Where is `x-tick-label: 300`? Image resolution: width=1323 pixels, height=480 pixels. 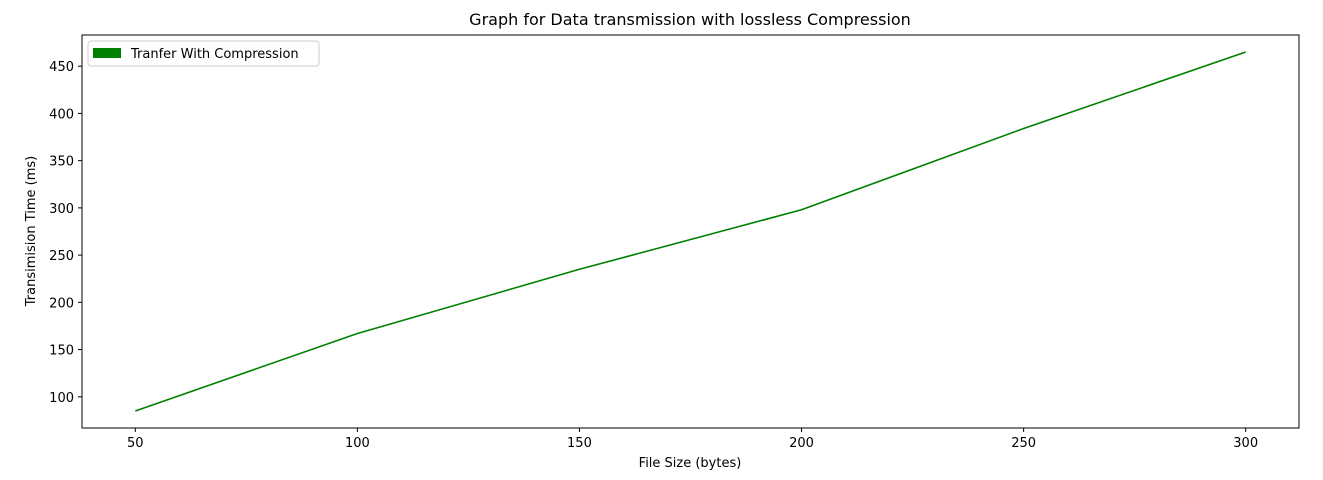
x-tick-label: 300 is located at coordinates (1245, 443).